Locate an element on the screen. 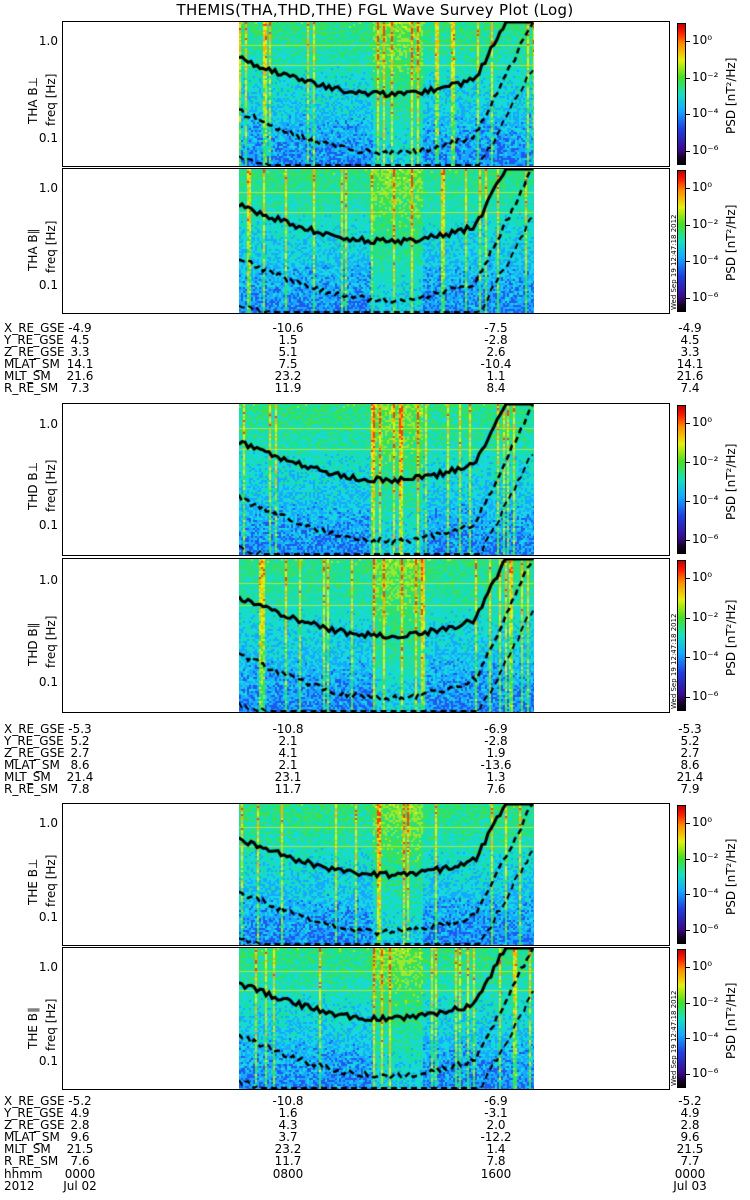 The height and width of the screenshot is (1200, 750). ephemeris-name: X_RE_GSE is located at coordinates (34, 729).